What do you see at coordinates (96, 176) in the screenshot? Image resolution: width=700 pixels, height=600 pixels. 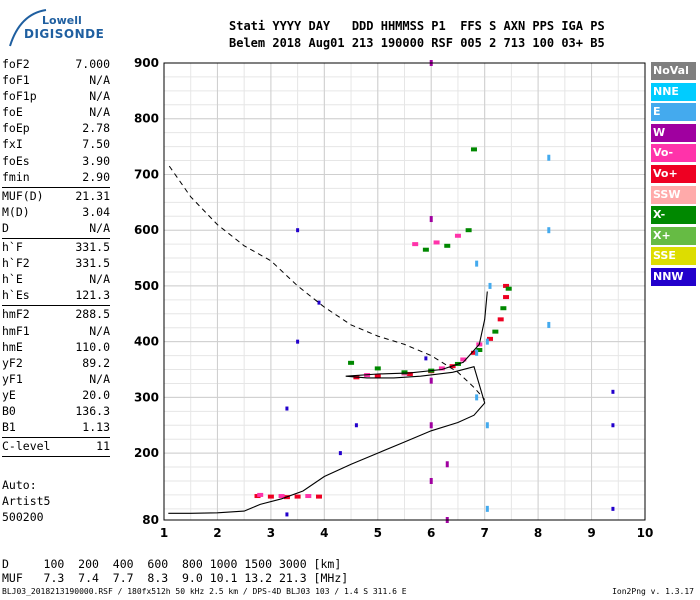 I see `param-value: 2.90` at bounding box center [96, 176].